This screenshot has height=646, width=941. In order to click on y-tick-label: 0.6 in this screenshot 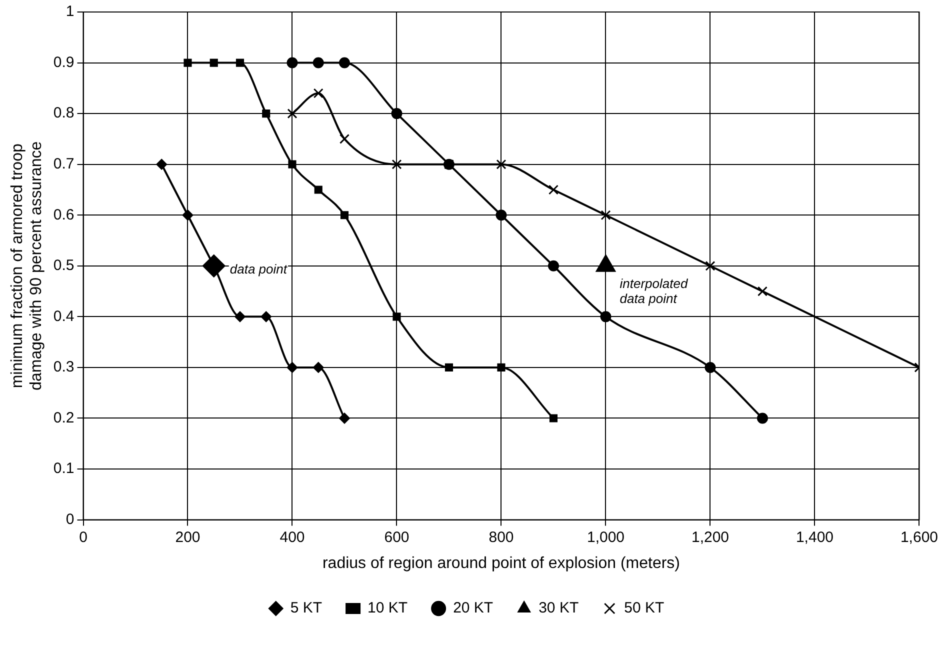, I will do `click(63, 215)`.